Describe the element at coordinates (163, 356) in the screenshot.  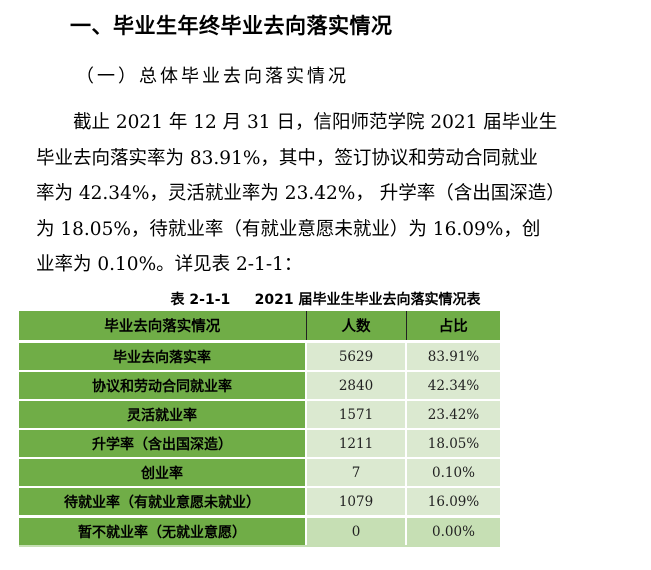
I see `row-label: 毕业去向落实率` at that location.